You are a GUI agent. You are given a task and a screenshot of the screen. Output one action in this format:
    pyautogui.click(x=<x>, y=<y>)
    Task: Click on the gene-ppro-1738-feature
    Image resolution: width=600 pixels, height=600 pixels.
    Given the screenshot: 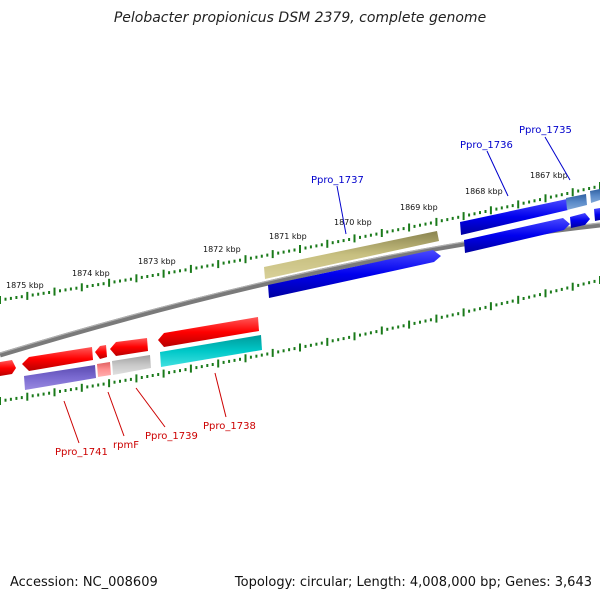 What is the action you would take?
    pyautogui.click(x=208, y=332)
    